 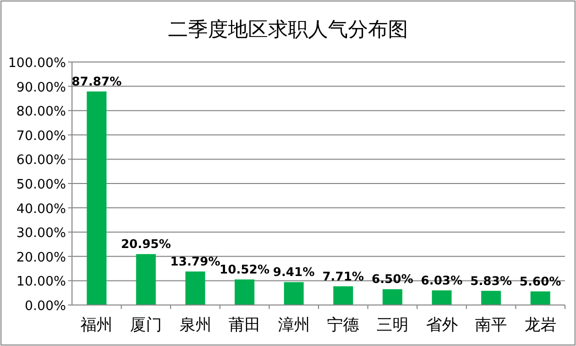 I want to click on ytick: 0.00%, so click(x=45, y=306).